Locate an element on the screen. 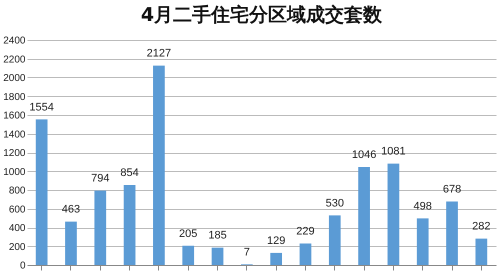 The height and width of the screenshot is (274, 500). y-tick-label: 1800 is located at coordinates (14, 97).